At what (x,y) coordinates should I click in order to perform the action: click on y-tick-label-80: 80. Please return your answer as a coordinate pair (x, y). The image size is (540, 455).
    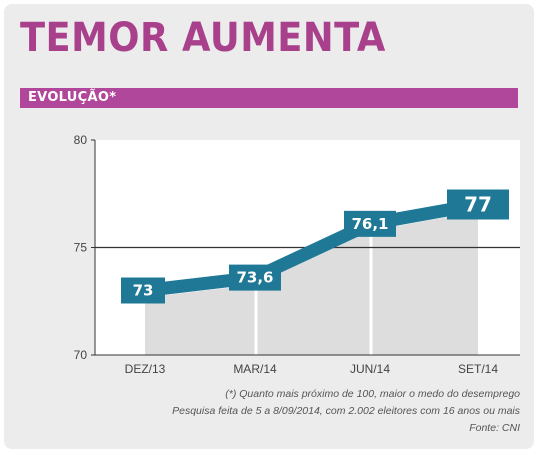
    Looking at the image, I should click on (81, 140).